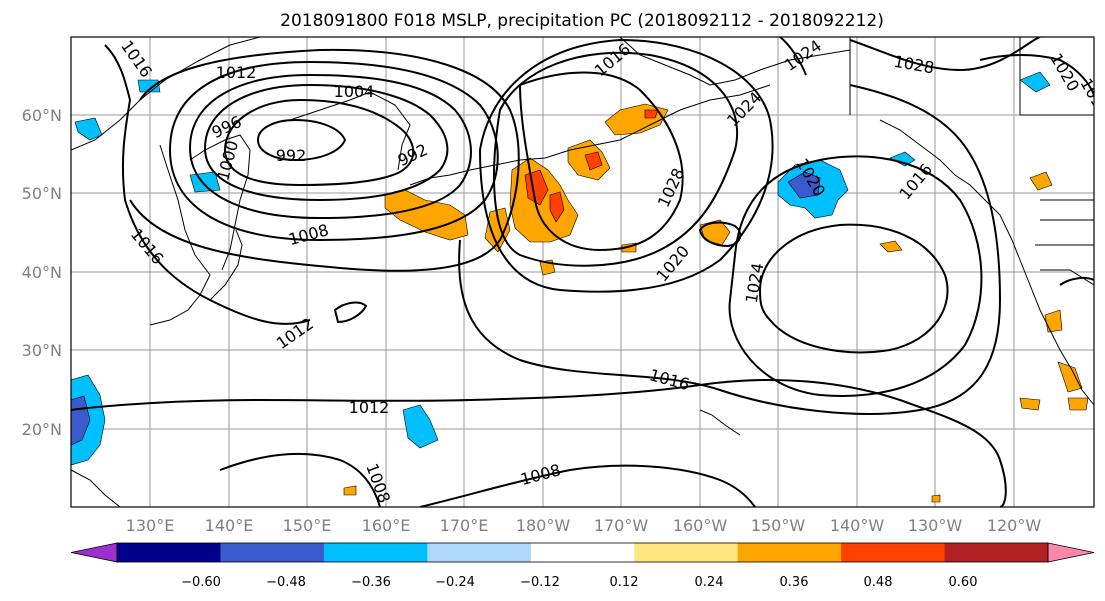  What do you see at coordinates (971, 76) in the screenshot?
I see `canada-borders` at bounding box center [971, 76].